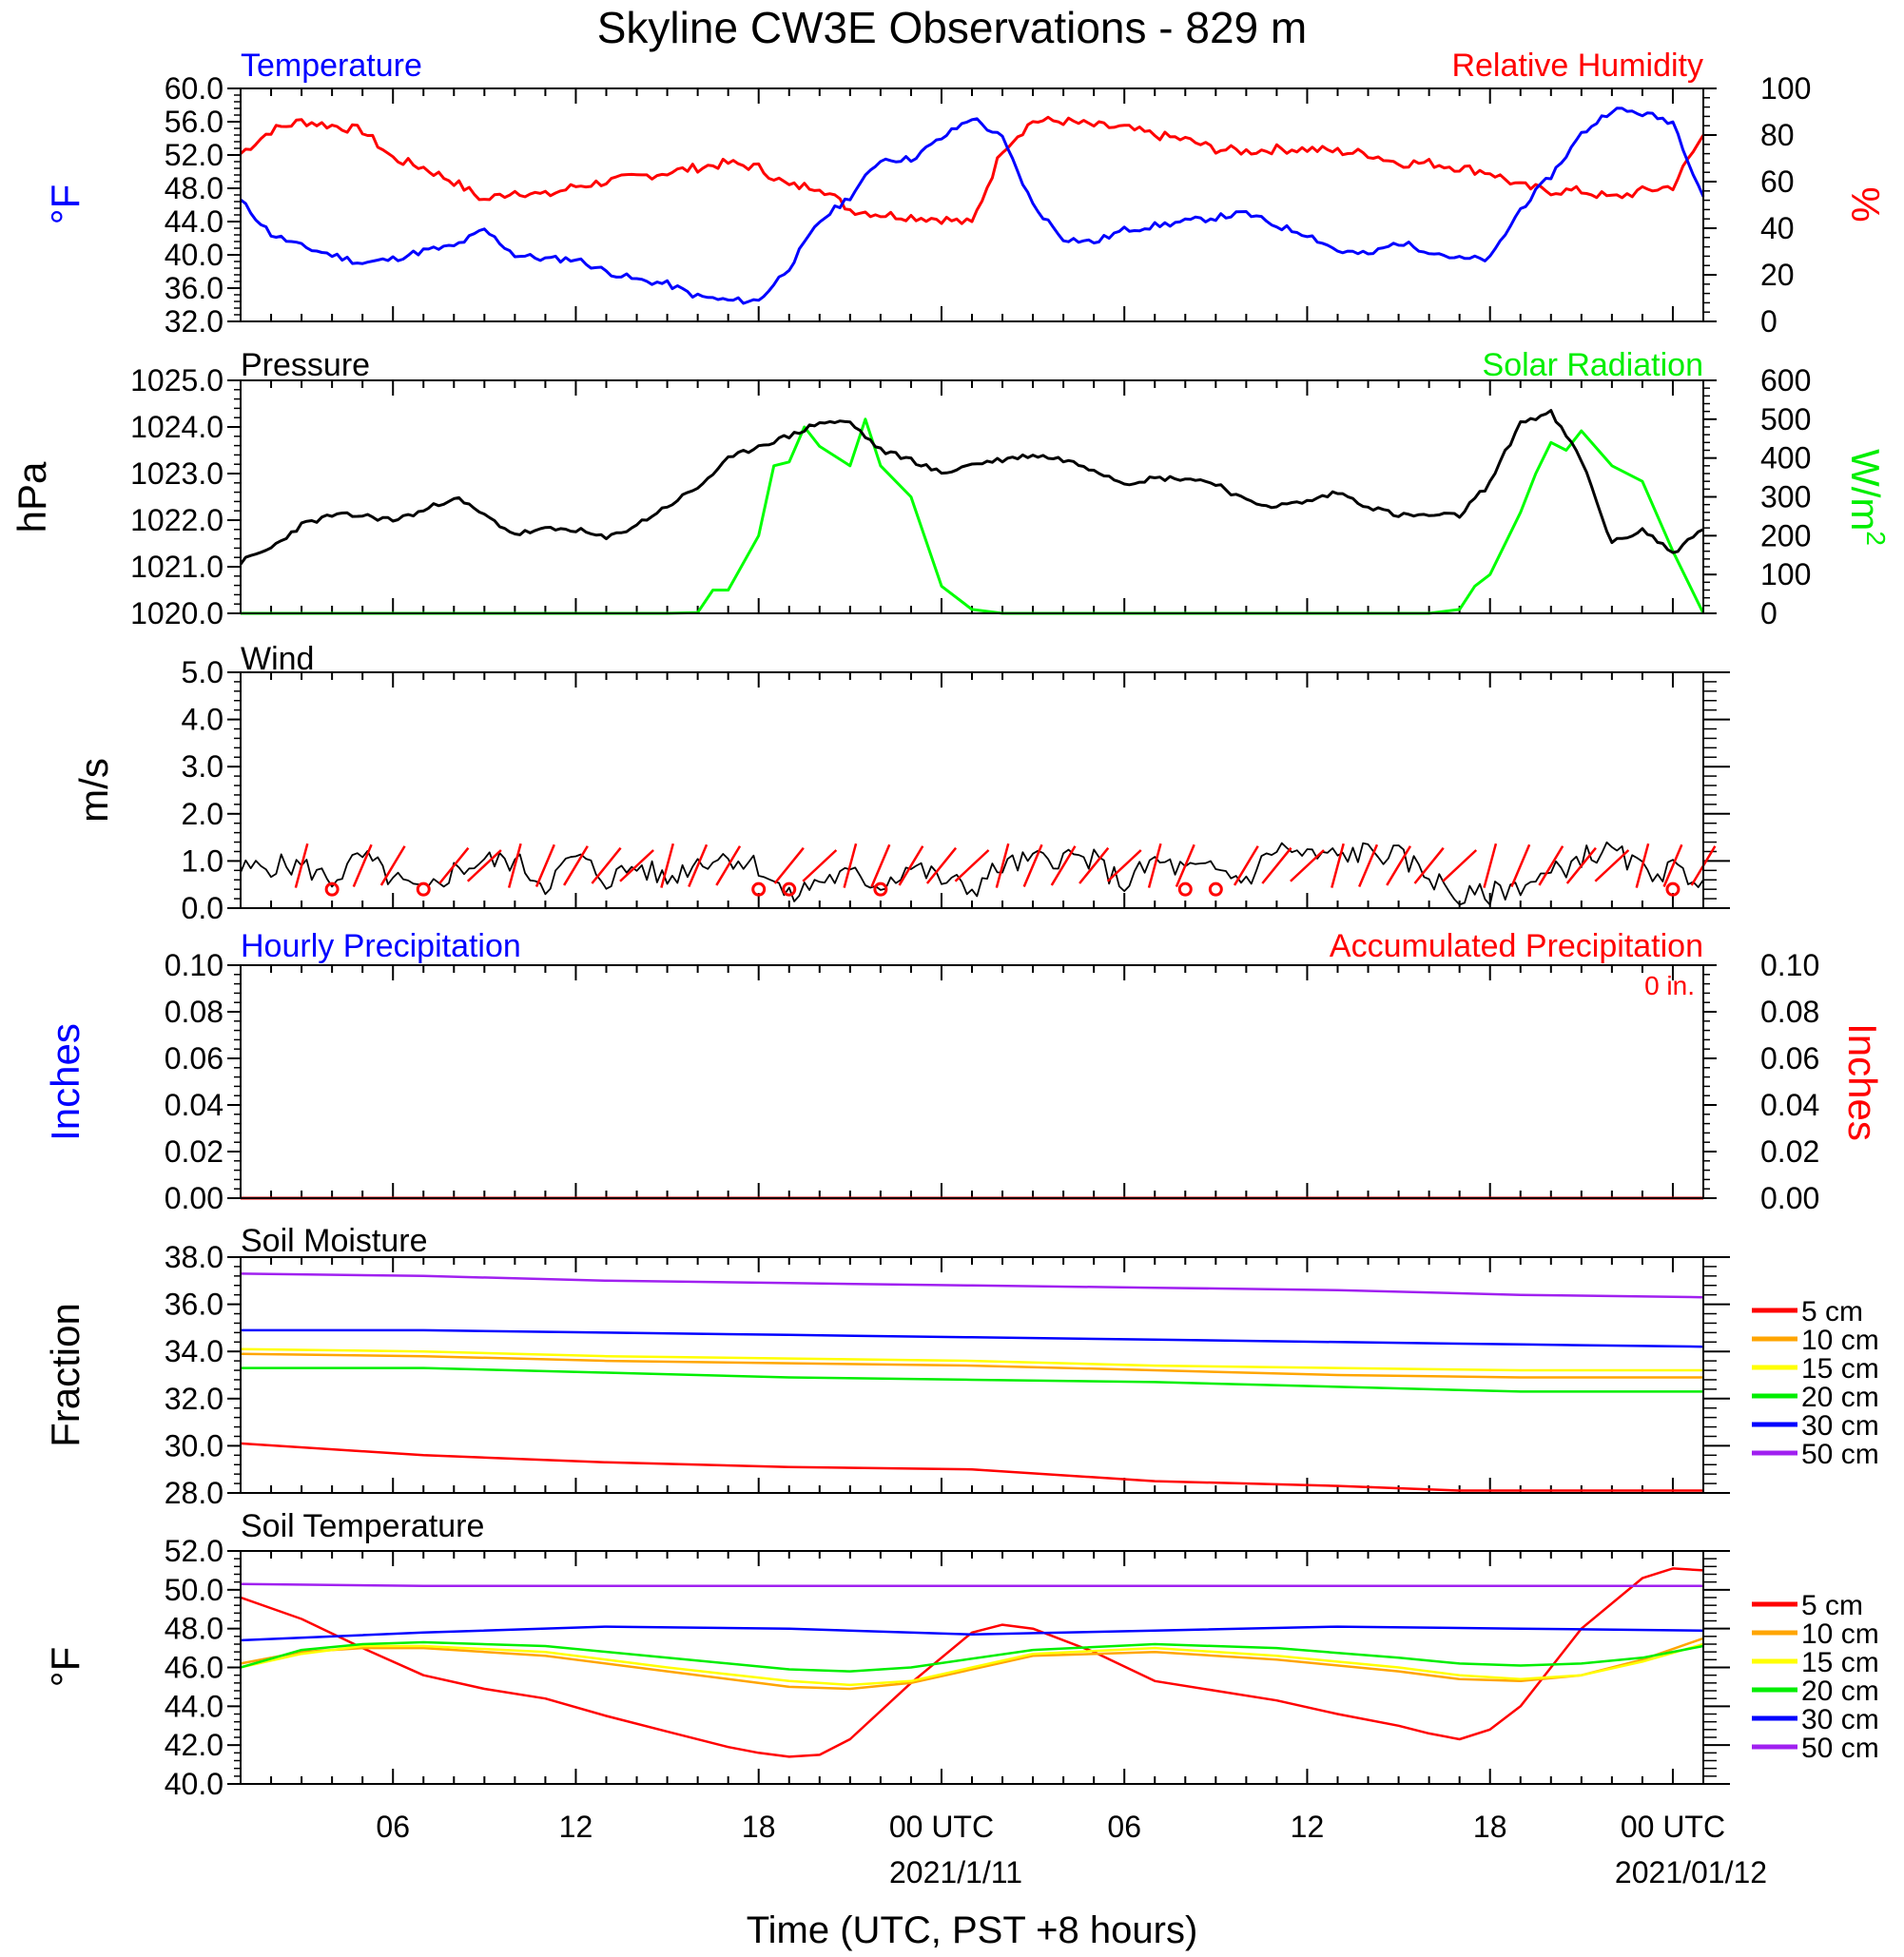 This screenshot has height=1957, width=1904. I want to click on soil-moisture-axis-unit: Fraction, so click(65, 1375).